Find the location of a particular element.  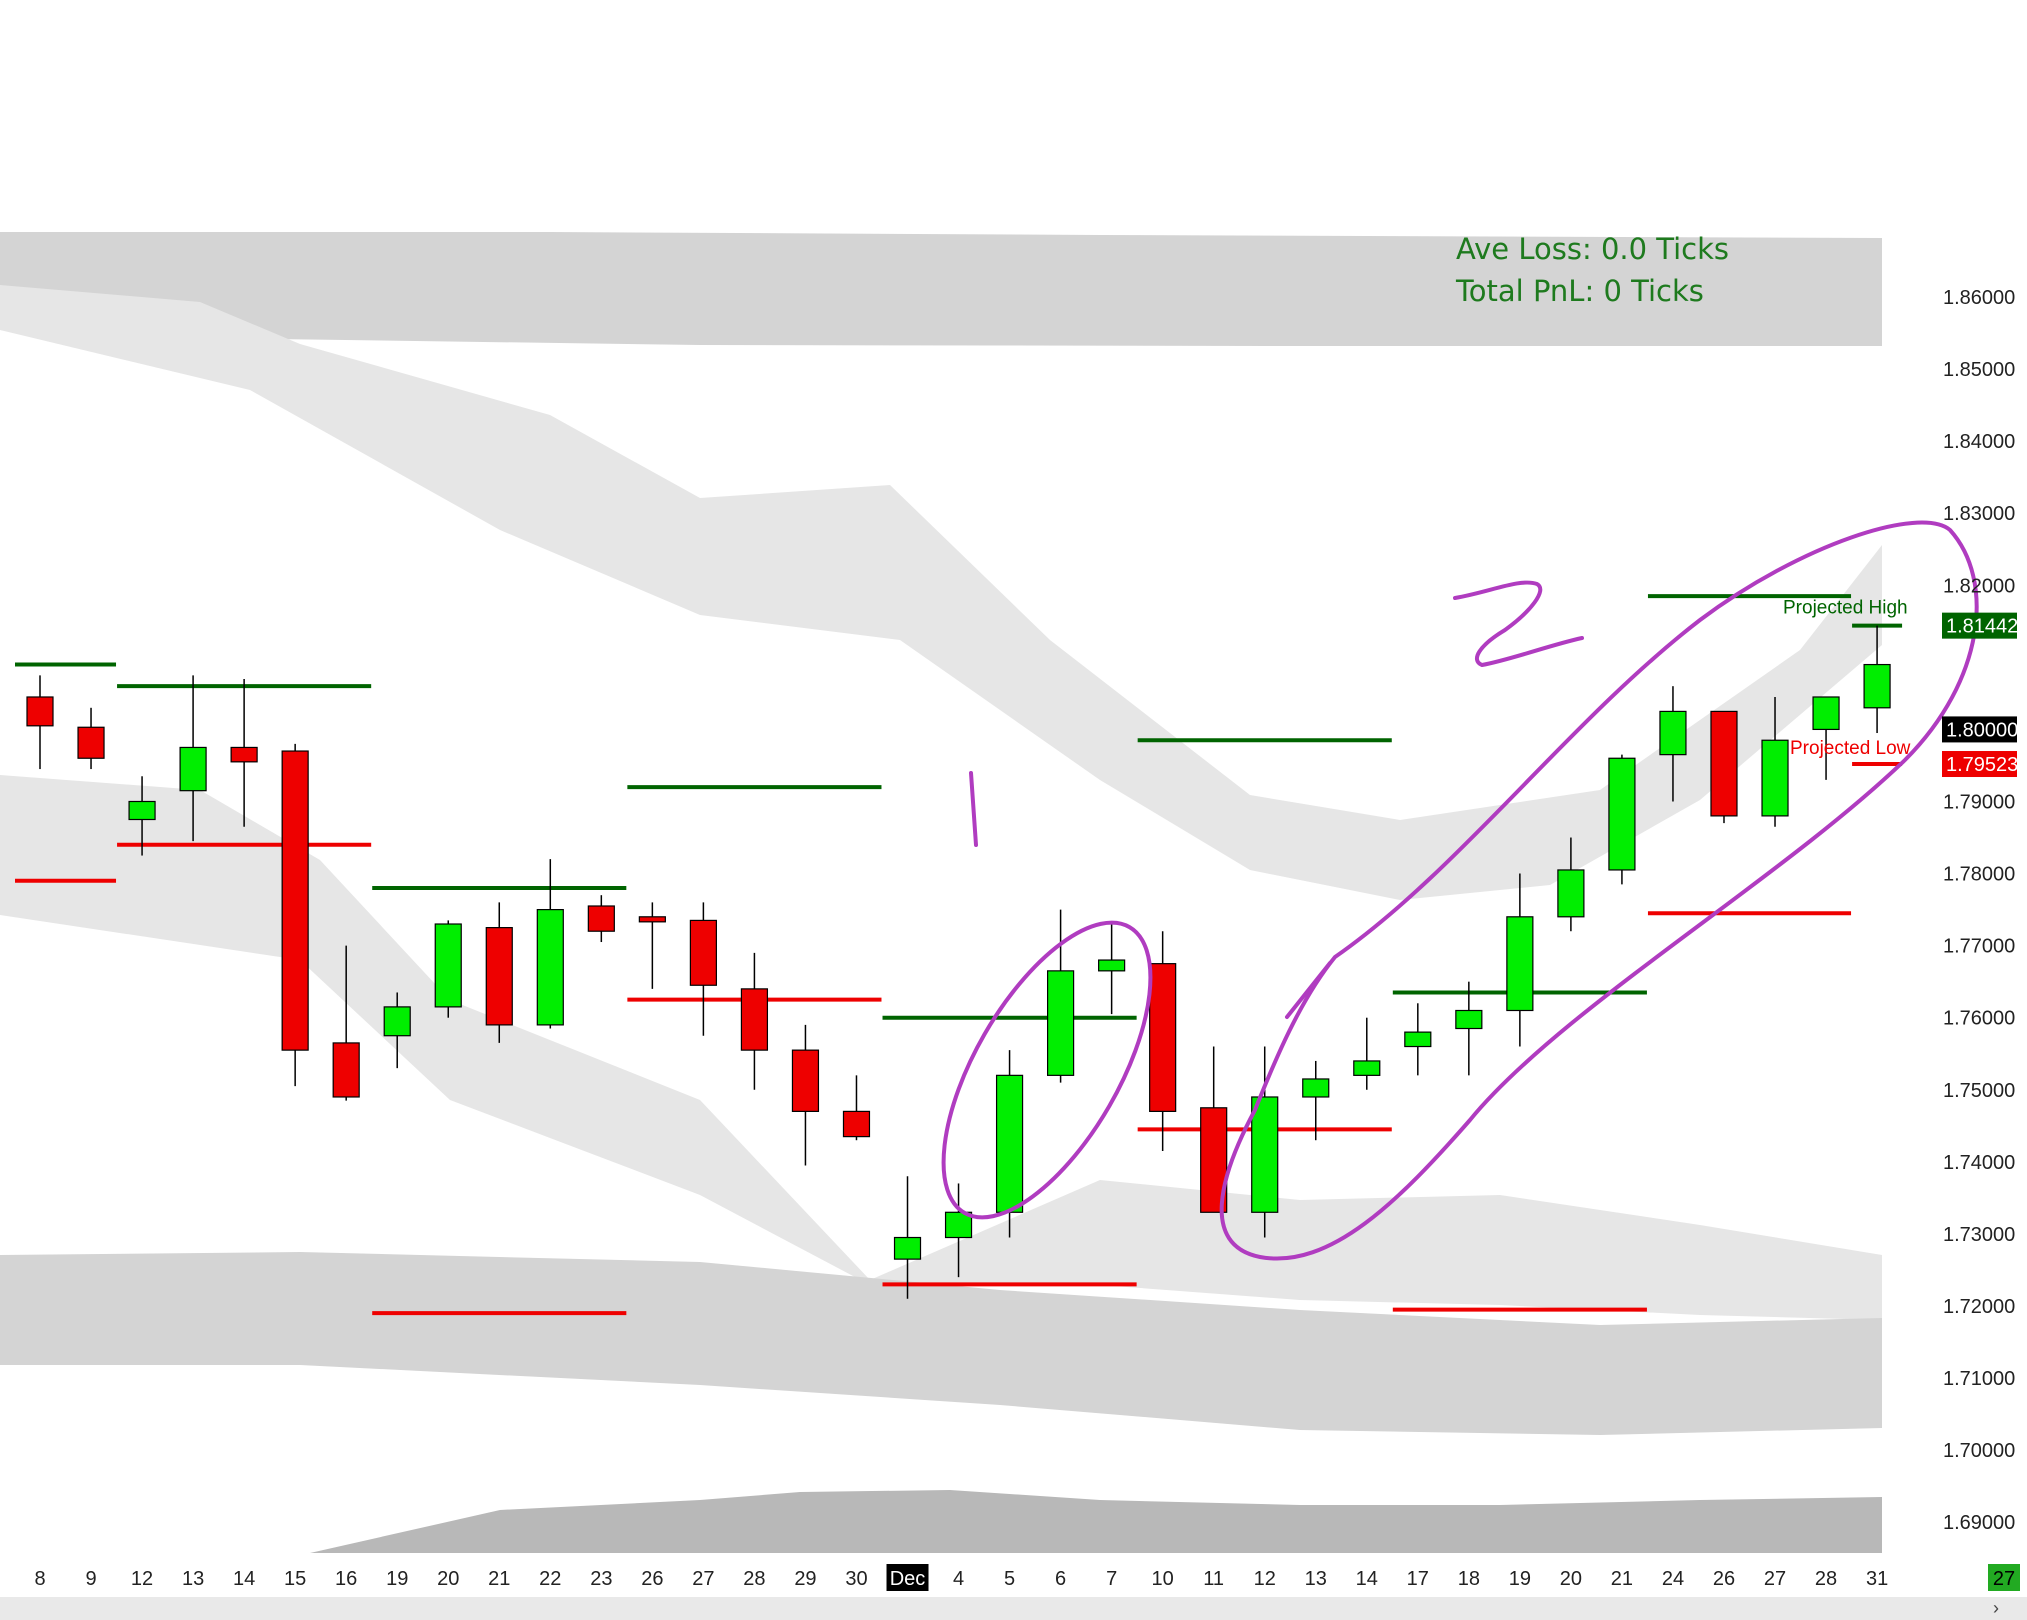

date-tick-label: 8 is located at coordinates (39, 1579).